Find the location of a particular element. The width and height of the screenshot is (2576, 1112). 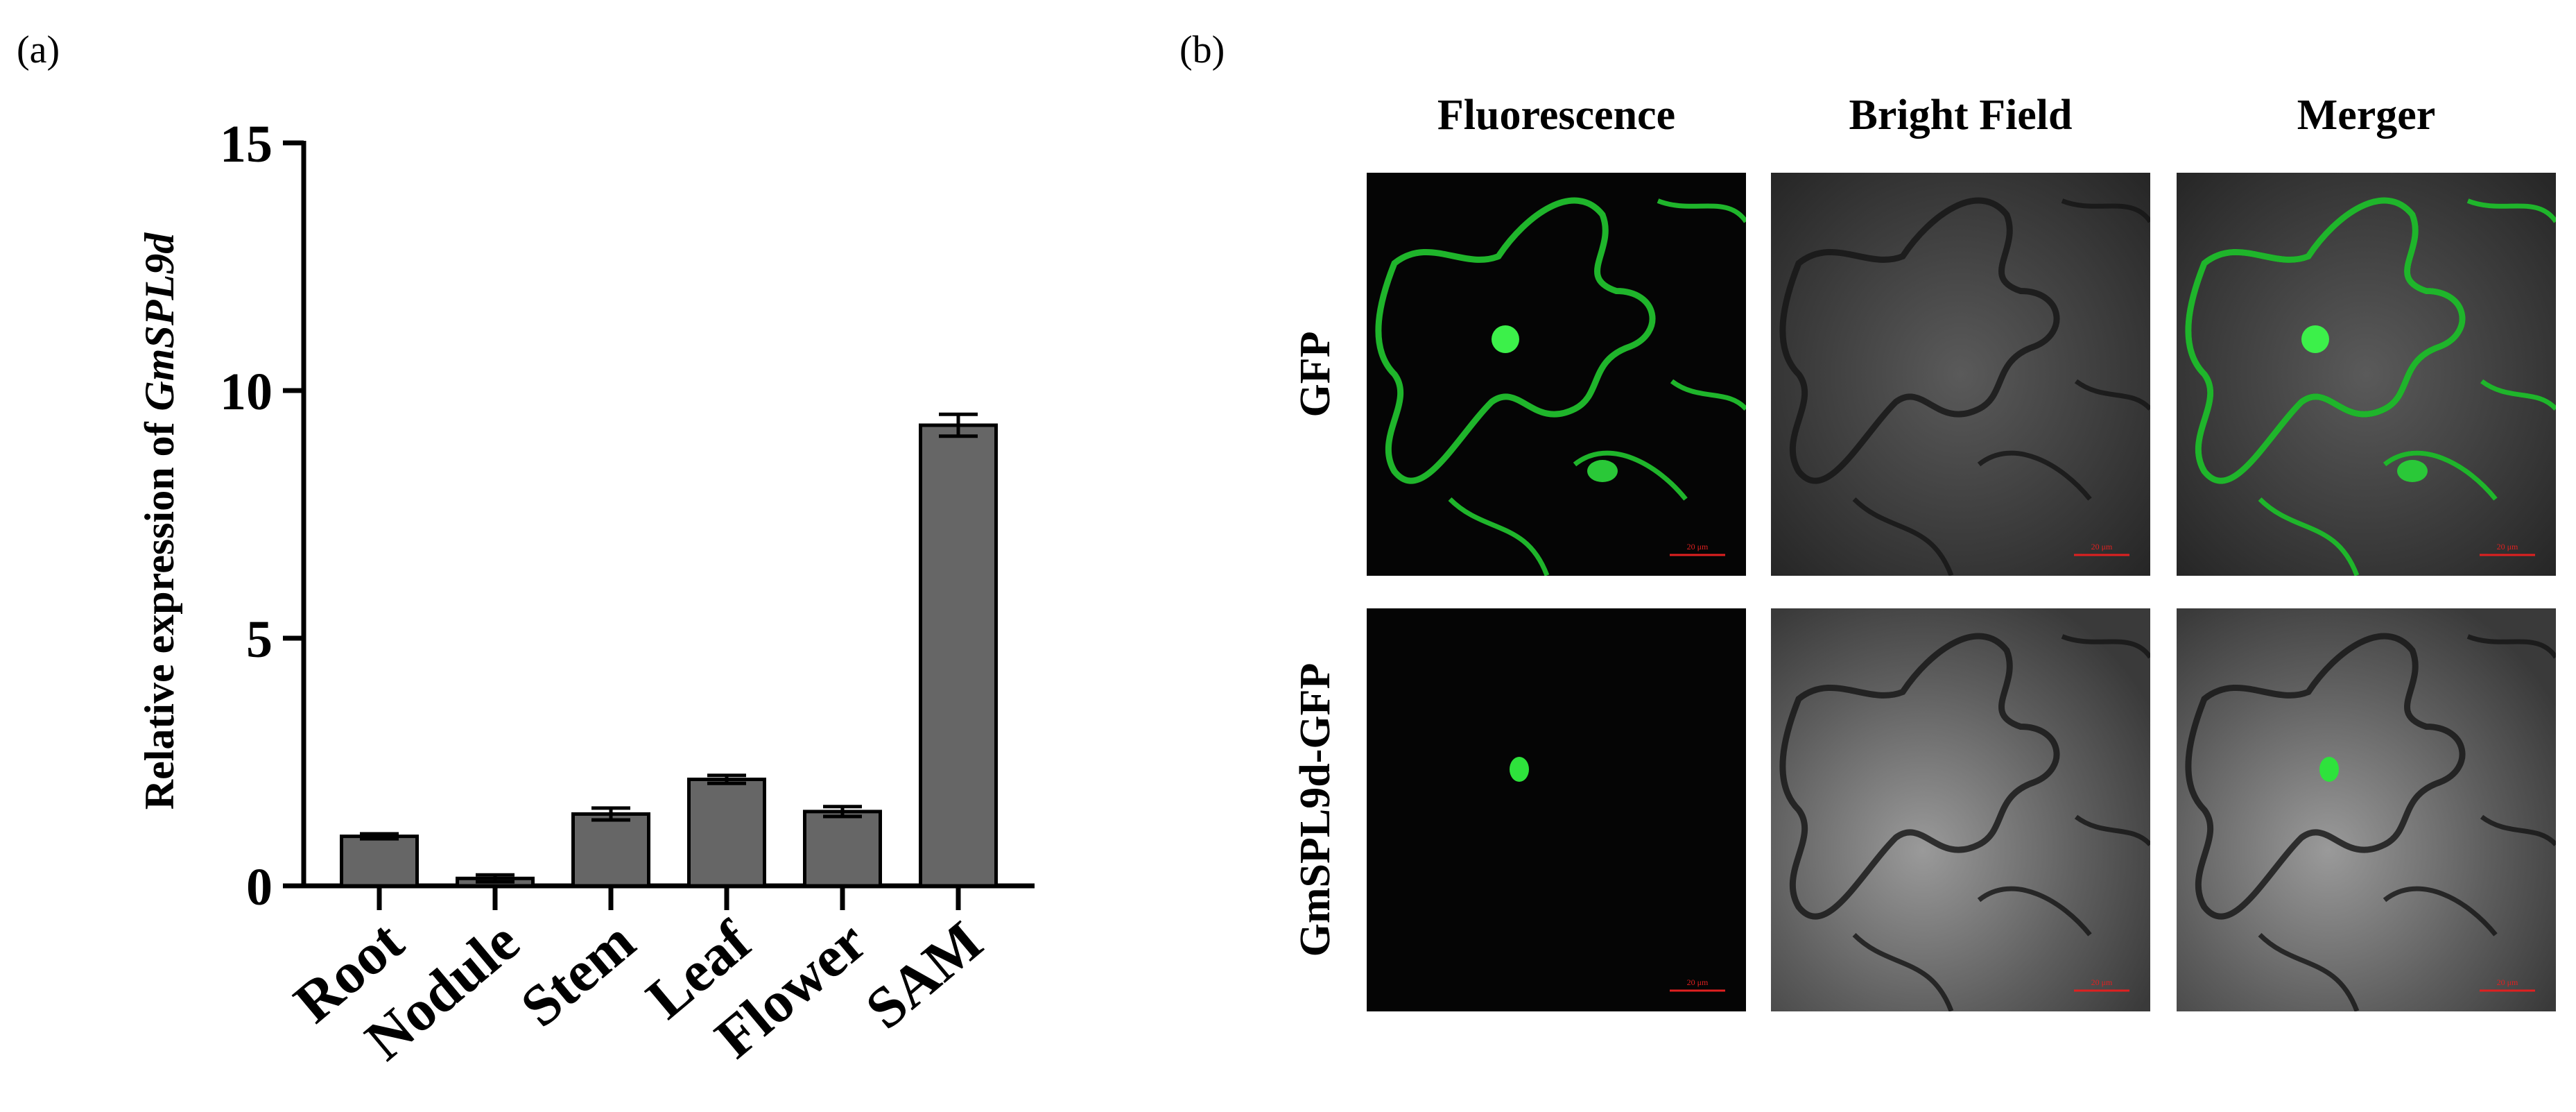

column-header: Bright Field is located at coordinates (1960, 115).